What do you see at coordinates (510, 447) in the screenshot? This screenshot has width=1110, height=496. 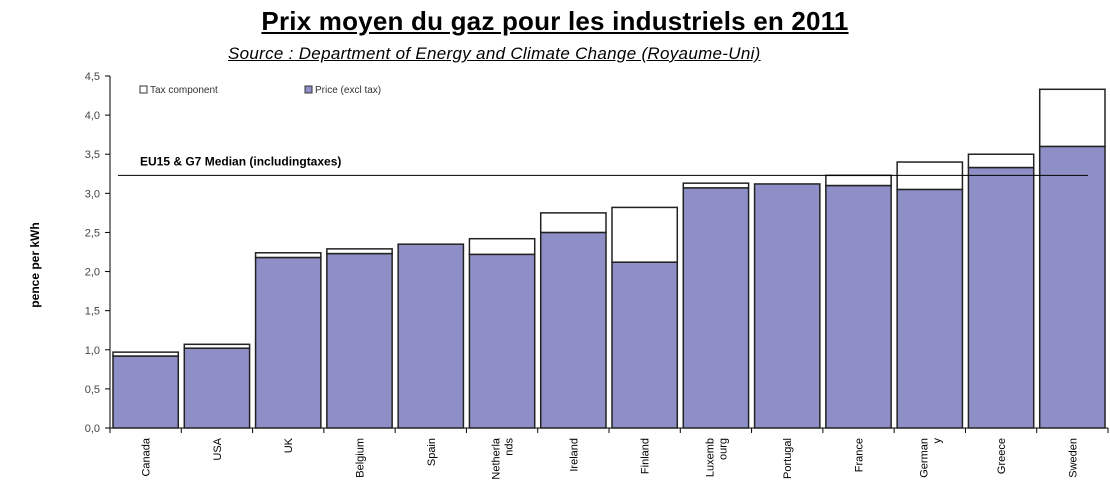 I see `x-tick-label: nds` at bounding box center [510, 447].